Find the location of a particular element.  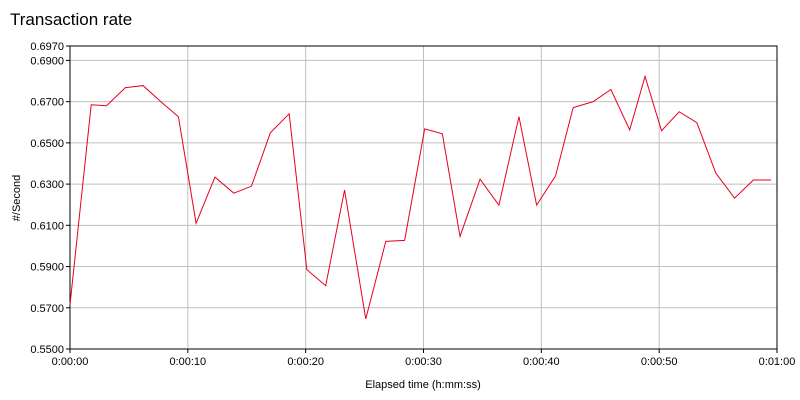

y-tick-label: 0.6100 is located at coordinates (47, 226).